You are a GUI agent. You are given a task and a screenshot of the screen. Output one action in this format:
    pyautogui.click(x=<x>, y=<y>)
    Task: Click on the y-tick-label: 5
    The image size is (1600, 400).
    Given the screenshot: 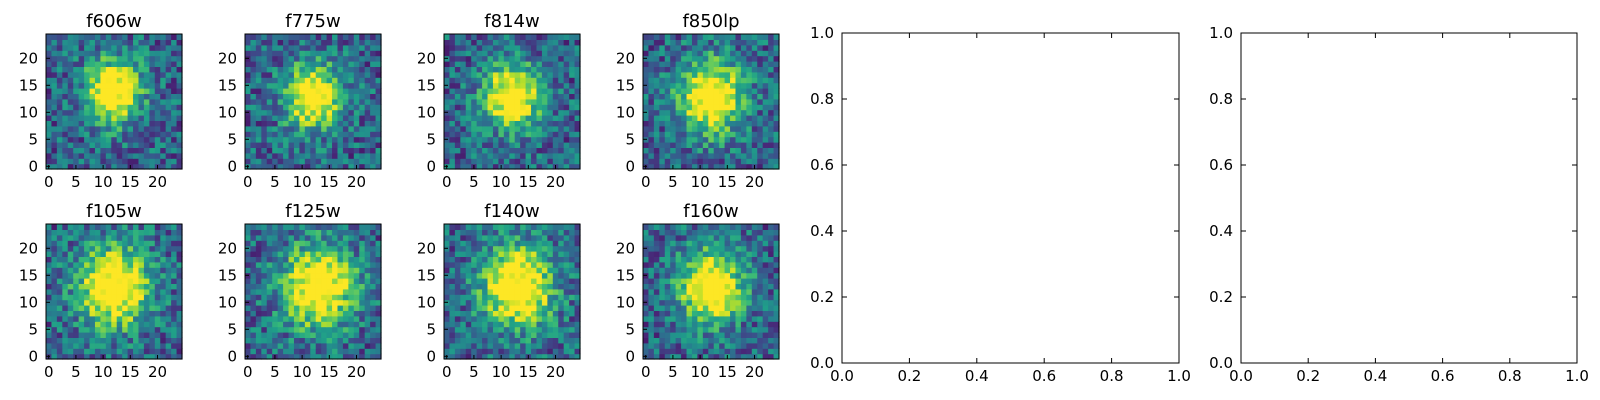 What is the action you would take?
    pyautogui.click(x=232, y=329)
    